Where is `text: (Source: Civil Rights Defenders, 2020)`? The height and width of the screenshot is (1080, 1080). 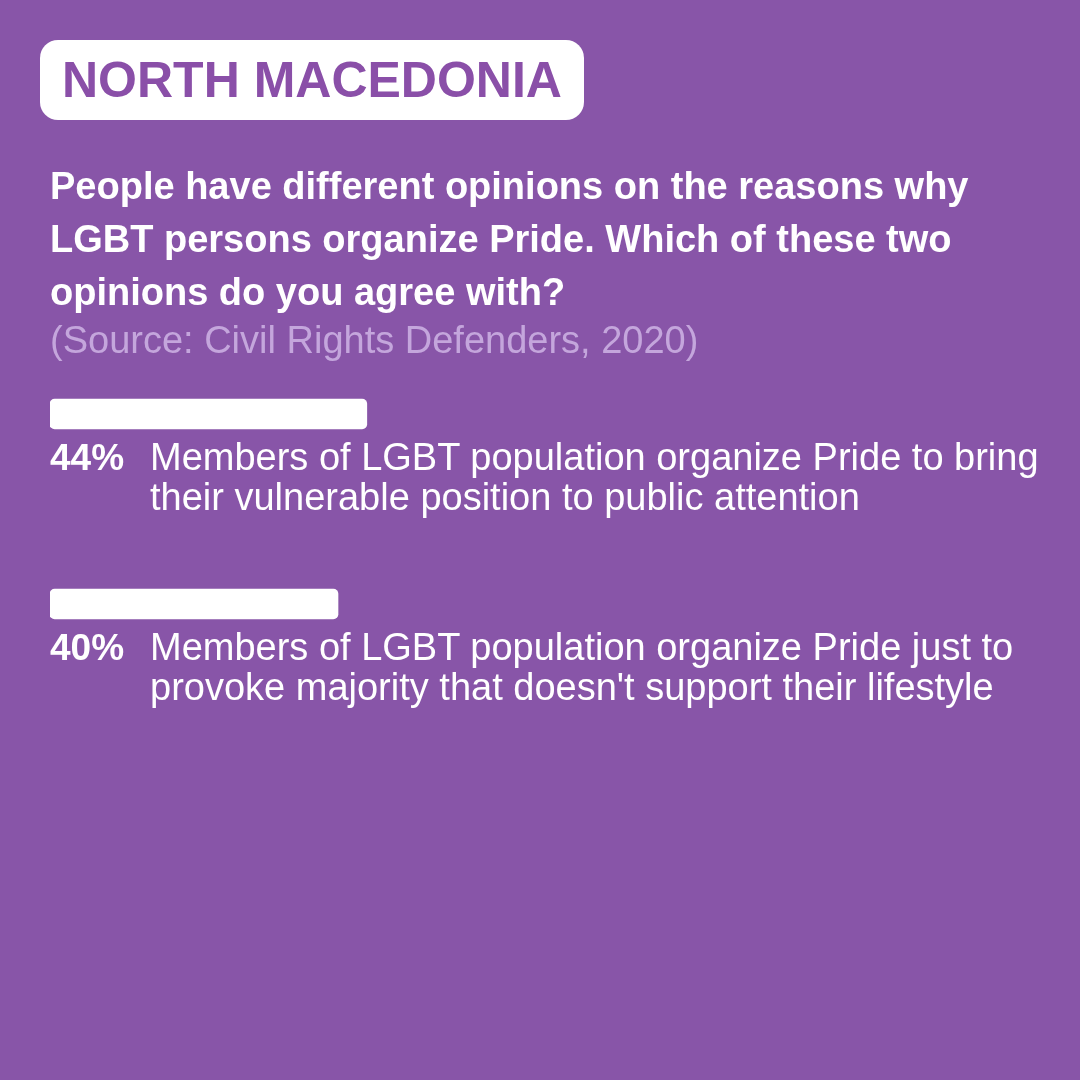 text: (Source: Civil Rights Defenders, 2020) is located at coordinates (374, 340).